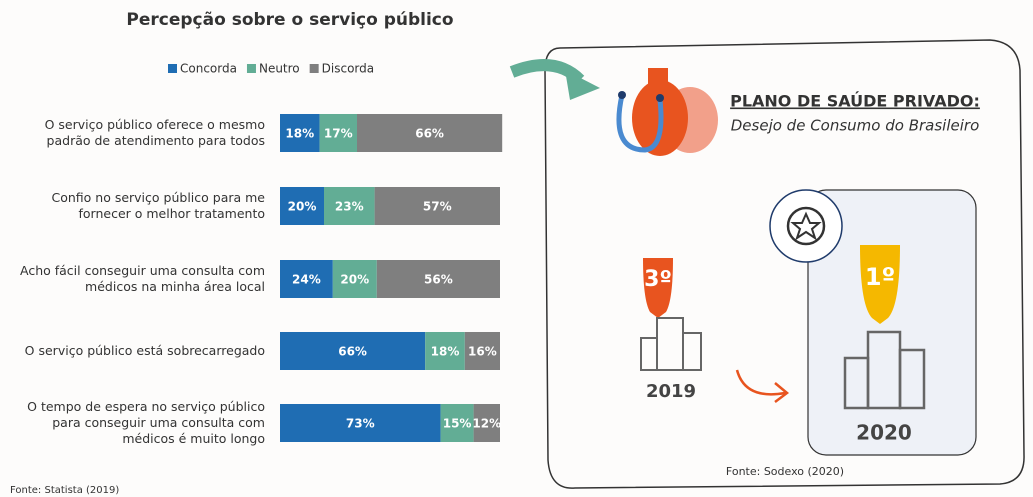  I want to click on badge, so click(806, 226).